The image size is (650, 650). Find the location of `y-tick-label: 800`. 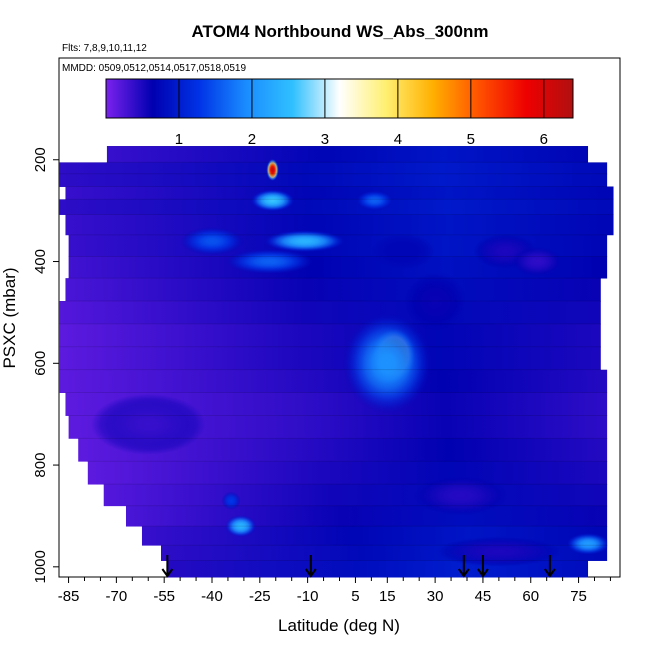

y-tick-label: 800 is located at coordinates (40, 465).